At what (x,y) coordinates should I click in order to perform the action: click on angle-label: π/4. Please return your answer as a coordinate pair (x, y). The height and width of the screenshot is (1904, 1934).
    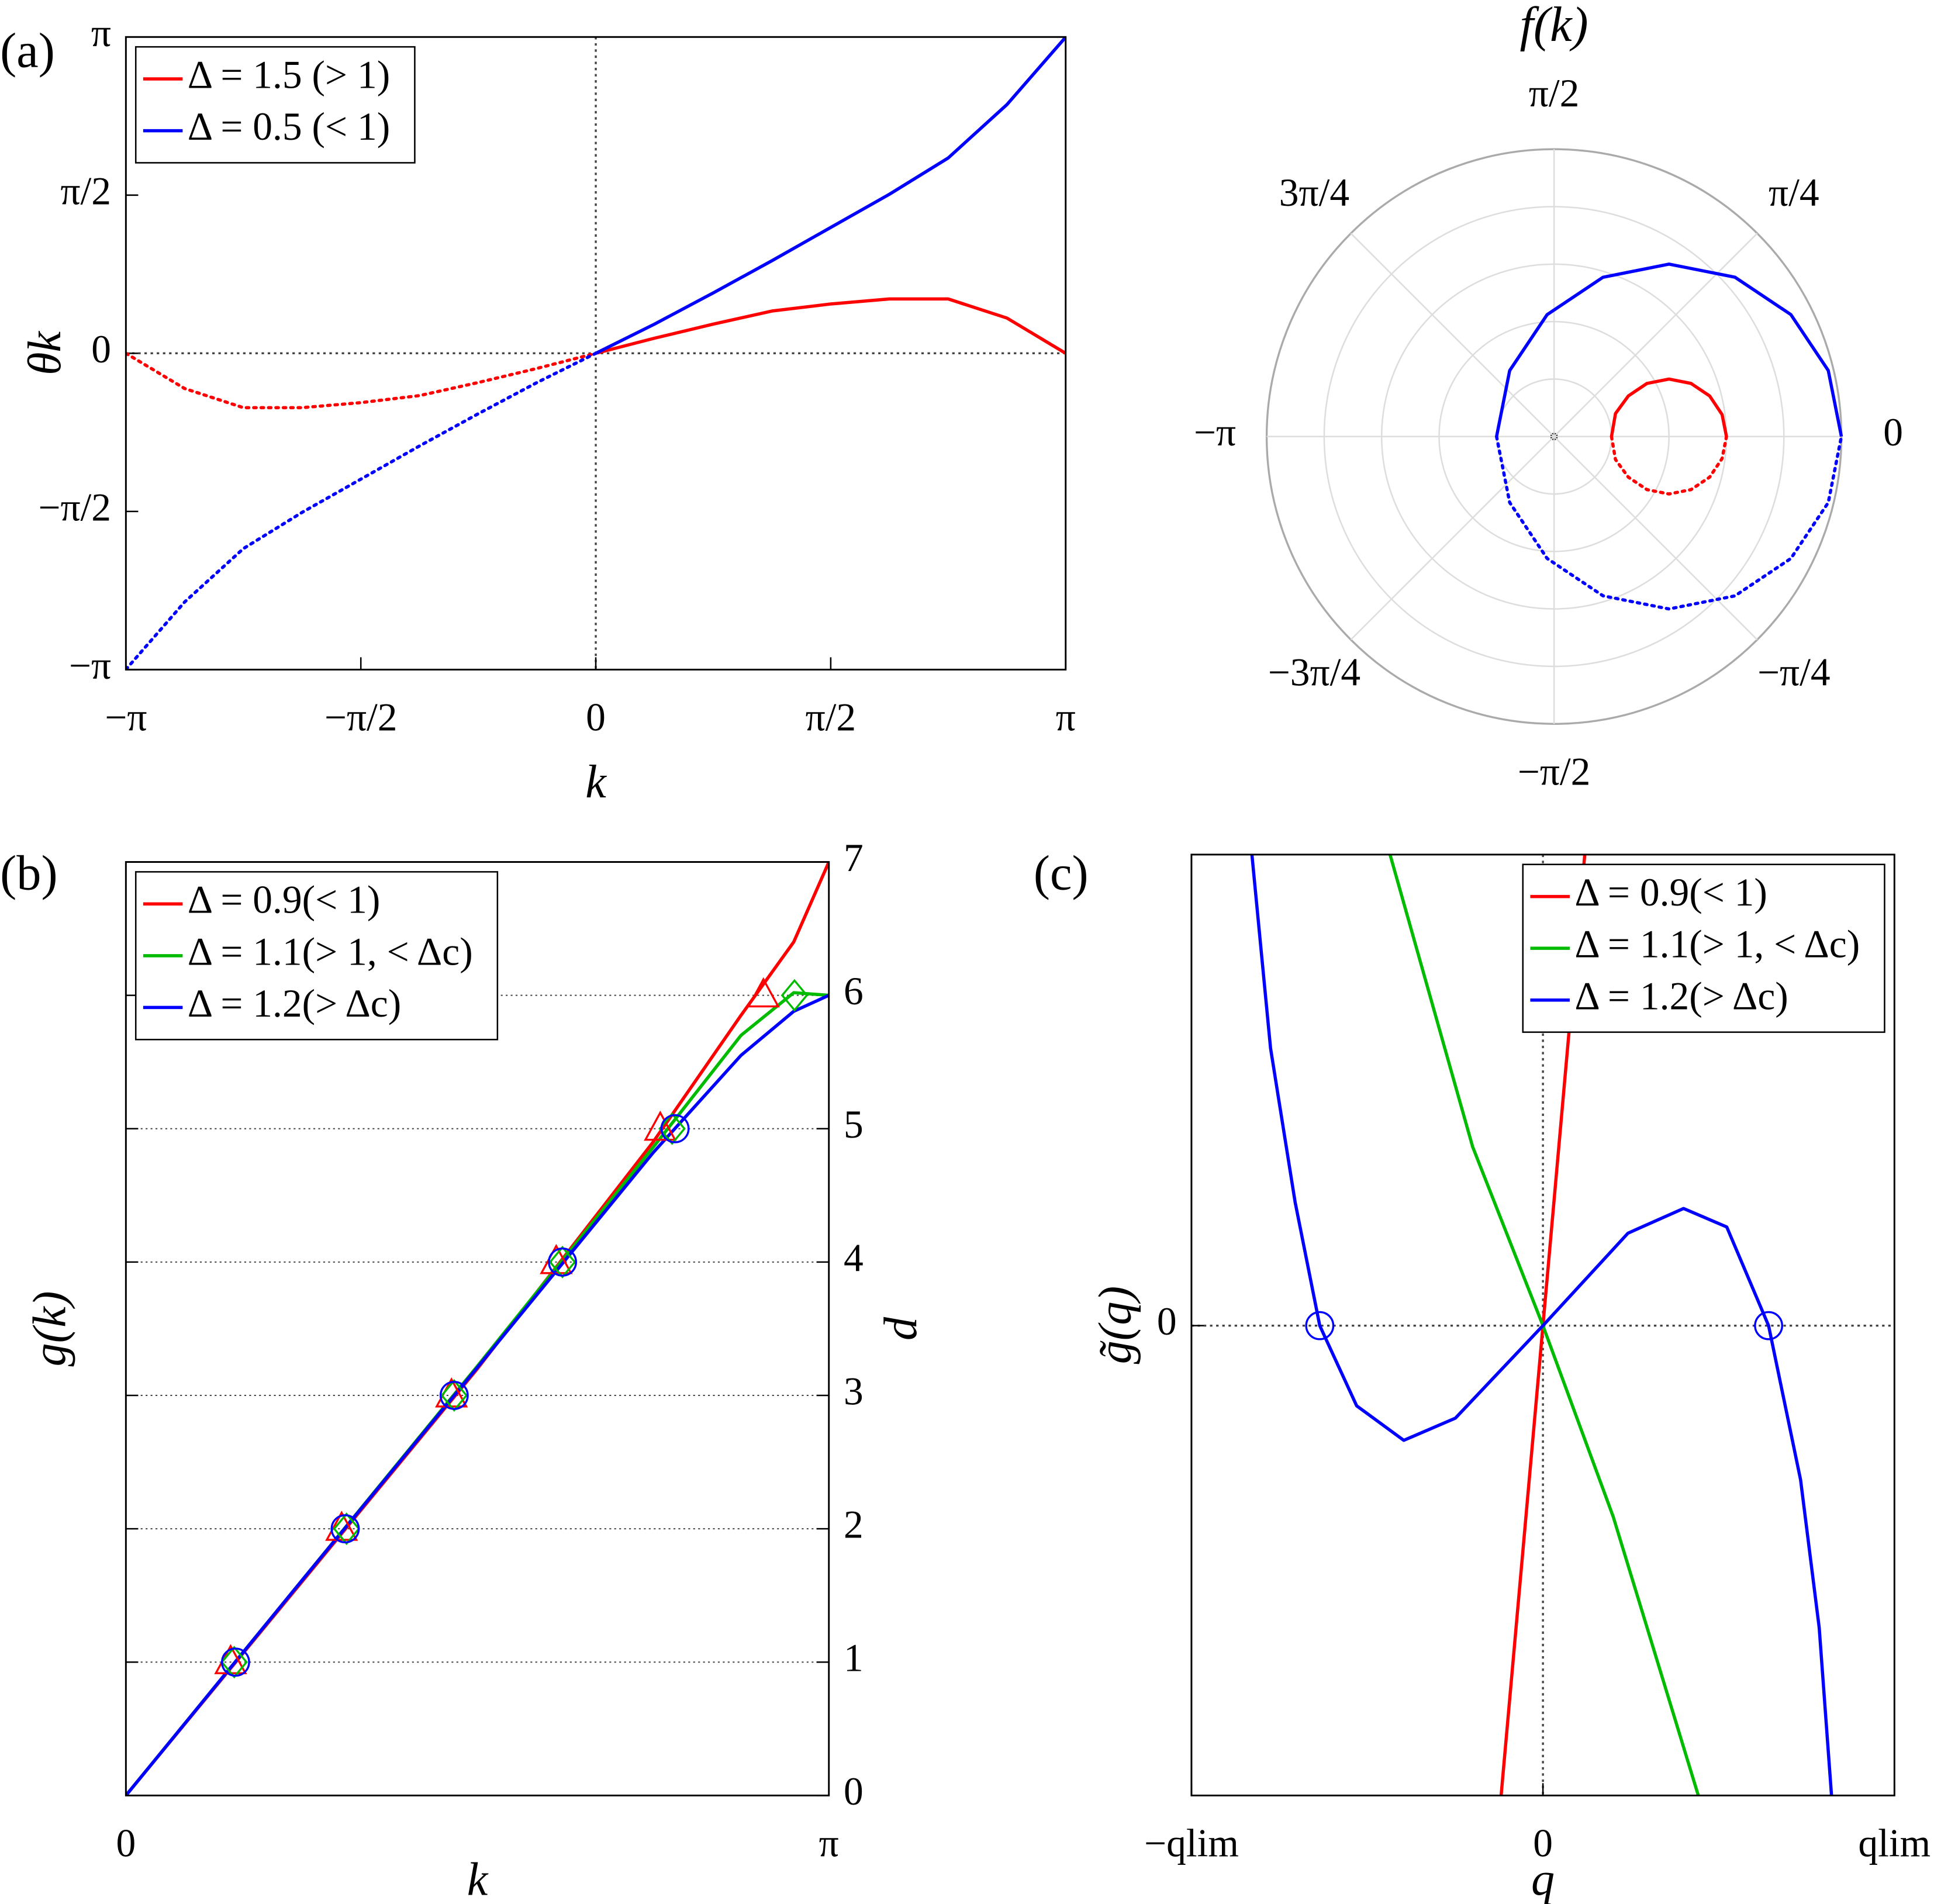
    Looking at the image, I should click on (1794, 193).